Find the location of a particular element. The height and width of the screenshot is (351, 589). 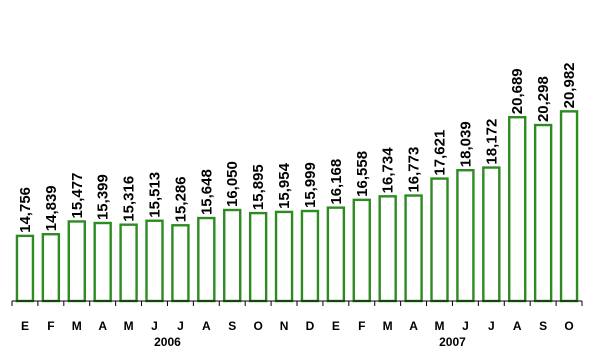

data-label-12: 16,168 is located at coordinates (336, 182).